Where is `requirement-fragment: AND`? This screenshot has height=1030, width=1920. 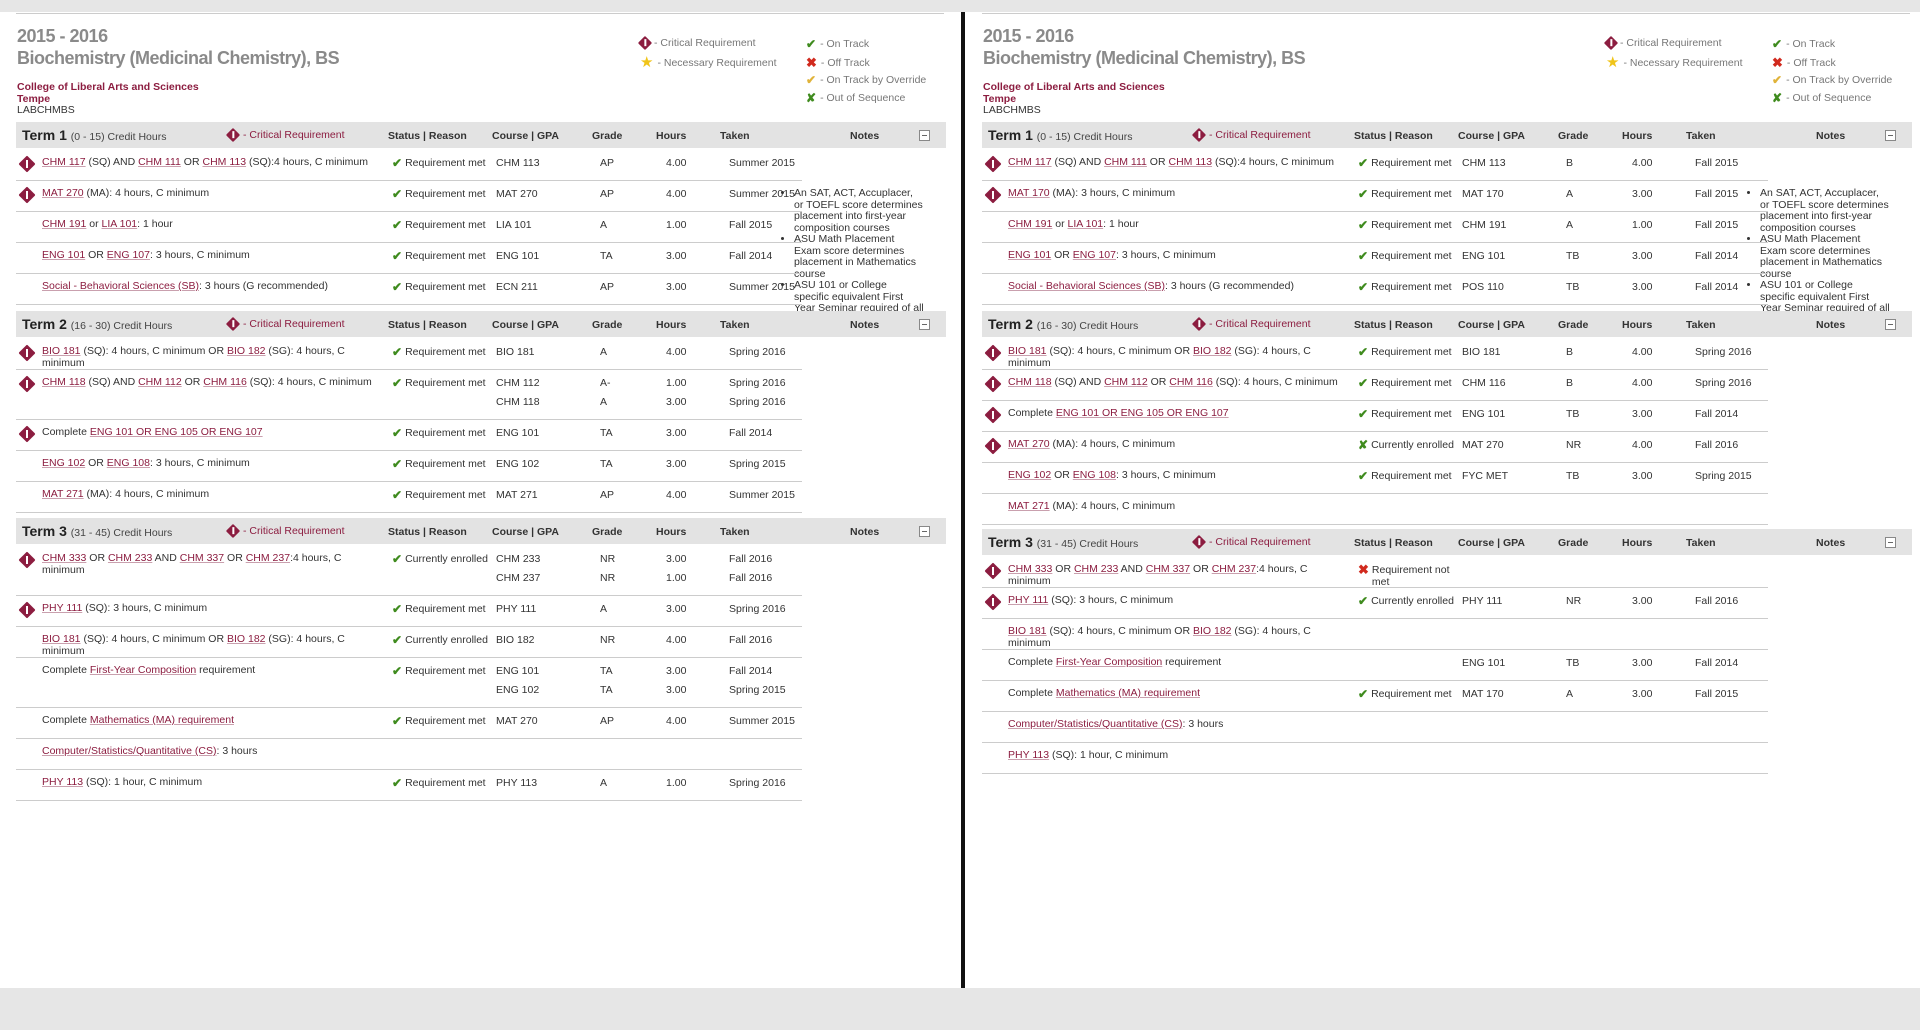 requirement-fragment: AND is located at coordinates (166, 558).